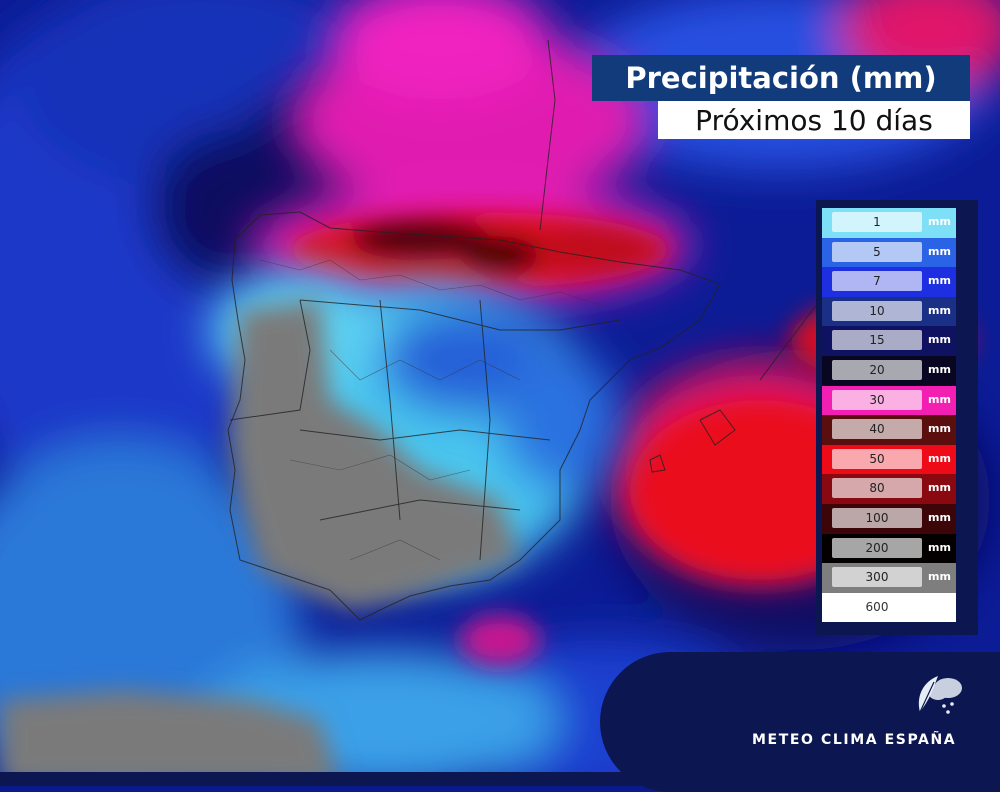 This screenshot has height=792, width=1000. Describe the element at coordinates (877, 310) in the screenshot. I see `legend-value: 10` at that location.